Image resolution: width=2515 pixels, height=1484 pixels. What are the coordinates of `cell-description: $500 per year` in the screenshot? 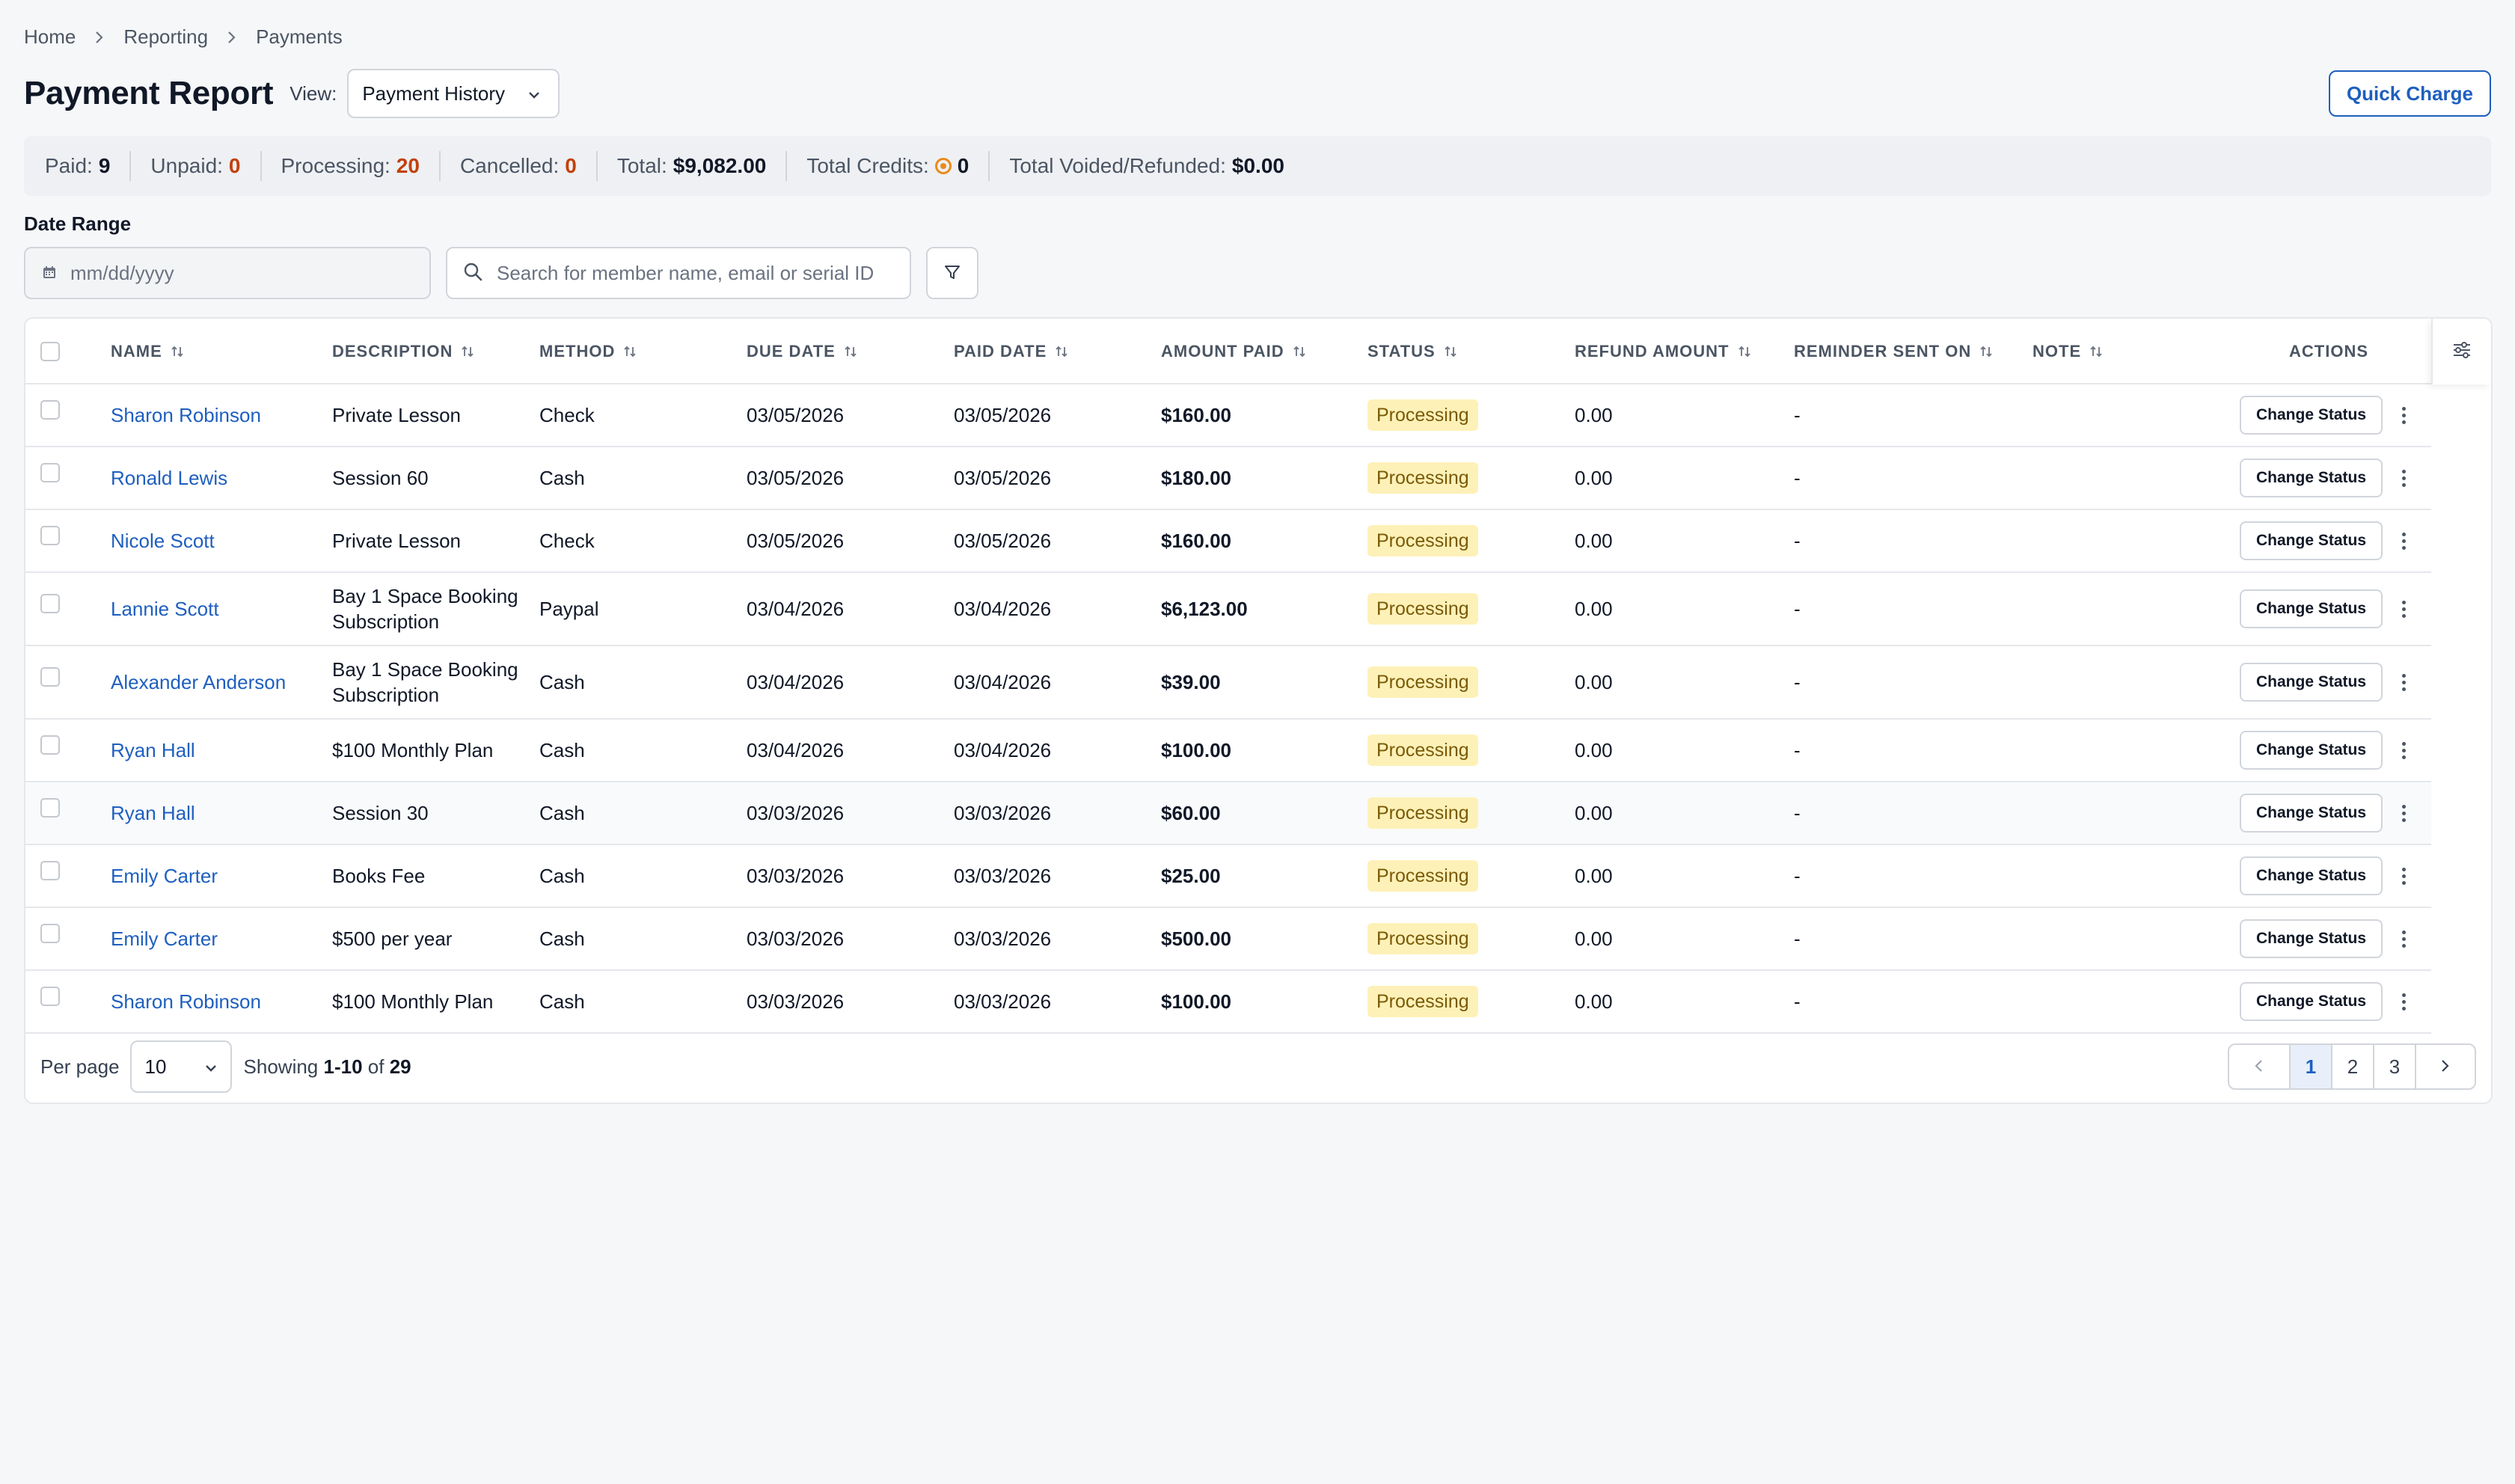 It's located at (393, 938).